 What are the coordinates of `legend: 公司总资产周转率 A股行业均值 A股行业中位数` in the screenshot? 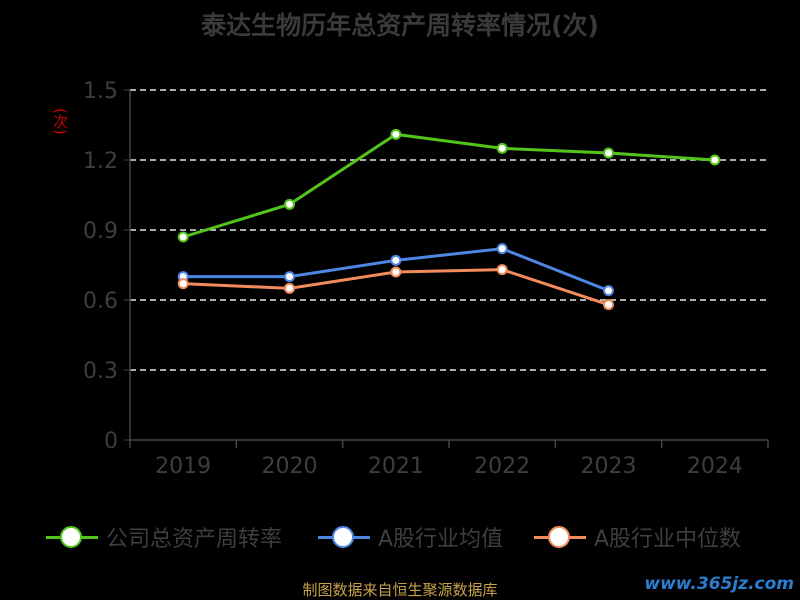 It's located at (400, 537).